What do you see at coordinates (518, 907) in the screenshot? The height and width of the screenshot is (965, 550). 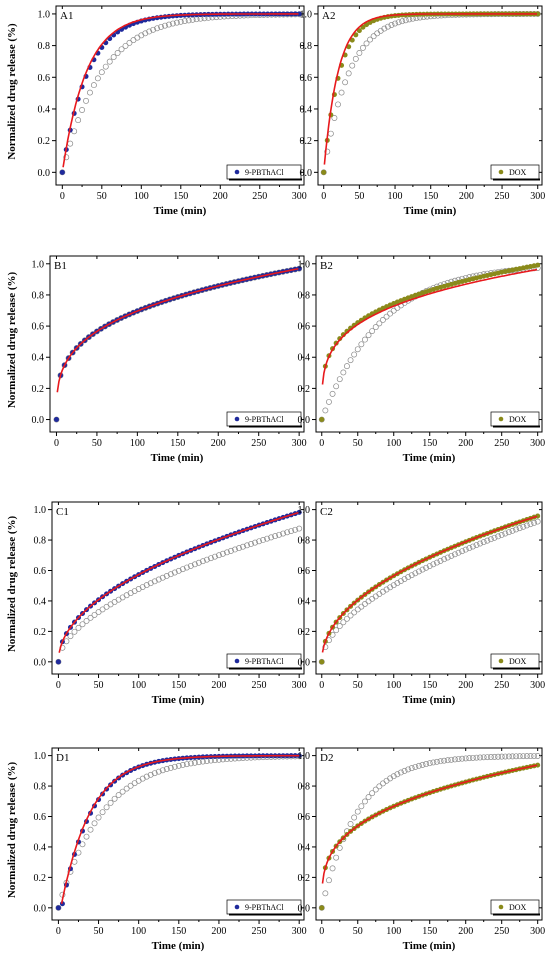 I see `legend-label: DOX` at bounding box center [518, 907].